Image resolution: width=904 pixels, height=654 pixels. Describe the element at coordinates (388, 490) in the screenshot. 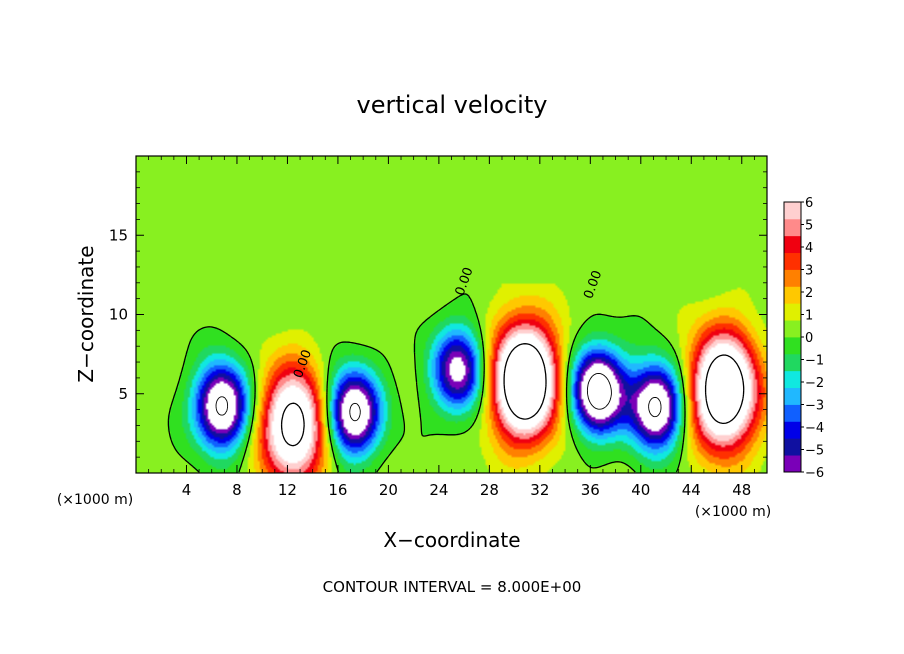

I see `x-tick-label: 20` at that location.